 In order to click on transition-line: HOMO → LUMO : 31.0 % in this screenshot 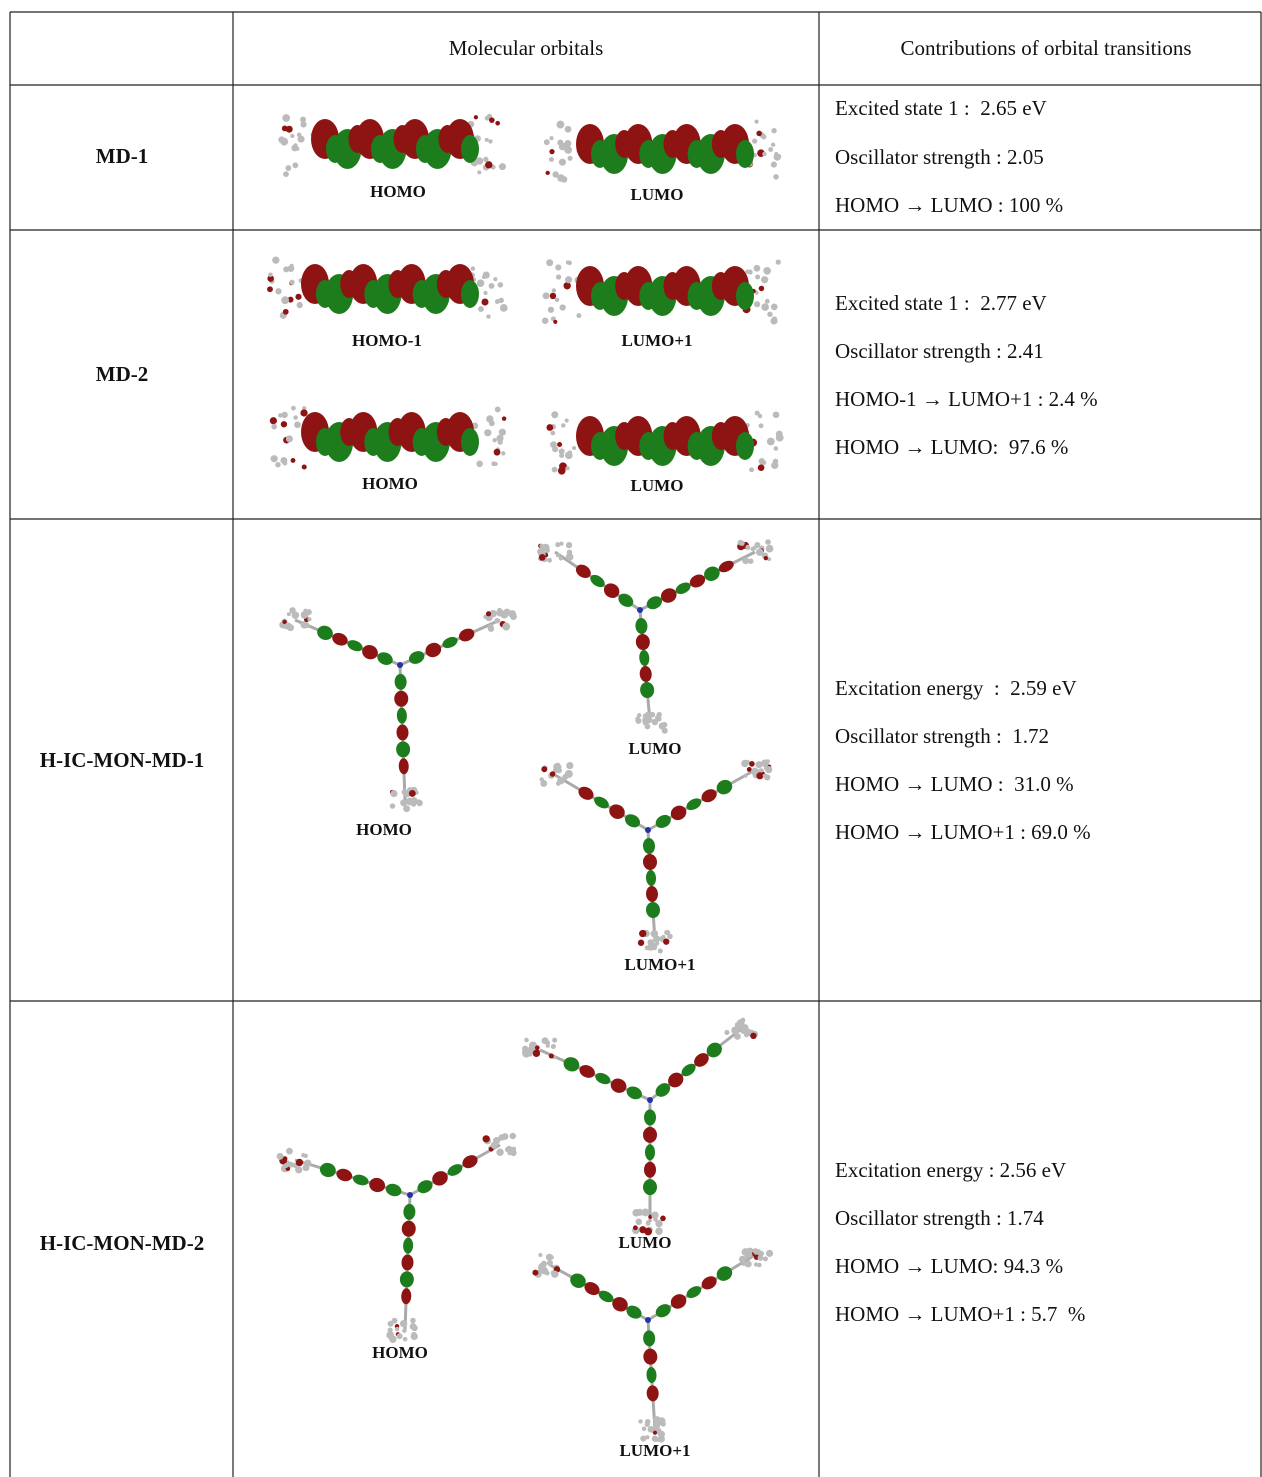, I will do `click(954, 784)`.